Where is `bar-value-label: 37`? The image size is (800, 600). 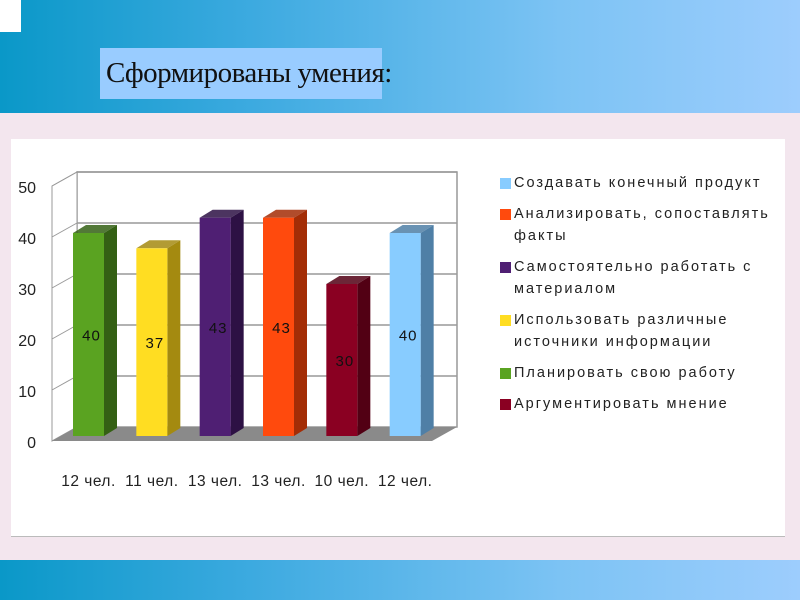
bar-value-label: 37 is located at coordinates (154, 343).